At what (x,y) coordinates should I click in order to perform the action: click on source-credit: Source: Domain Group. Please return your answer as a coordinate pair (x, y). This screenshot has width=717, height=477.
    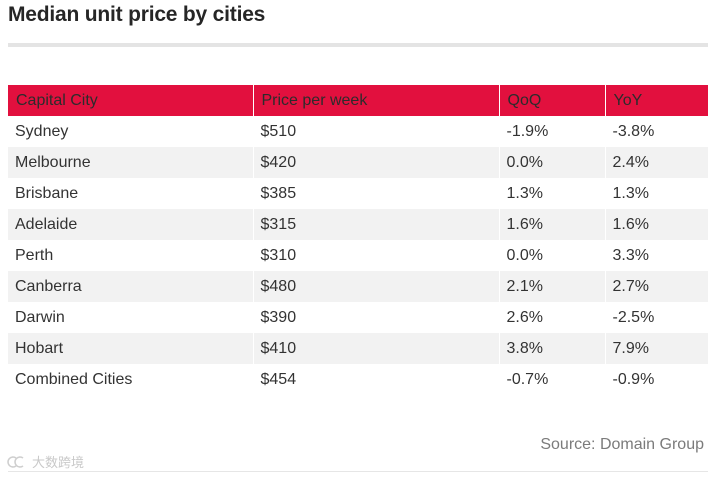
    Looking at the image, I should click on (622, 444).